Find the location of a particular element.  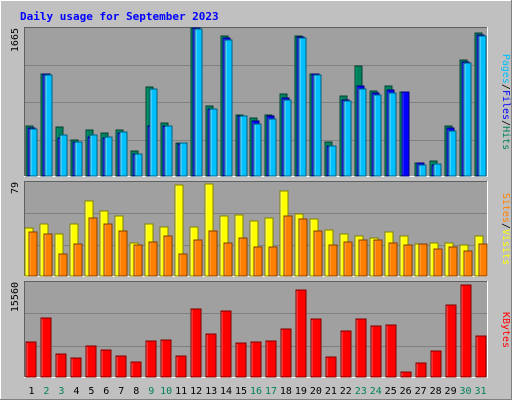

x-tick-label: 6 is located at coordinates (106, 391).